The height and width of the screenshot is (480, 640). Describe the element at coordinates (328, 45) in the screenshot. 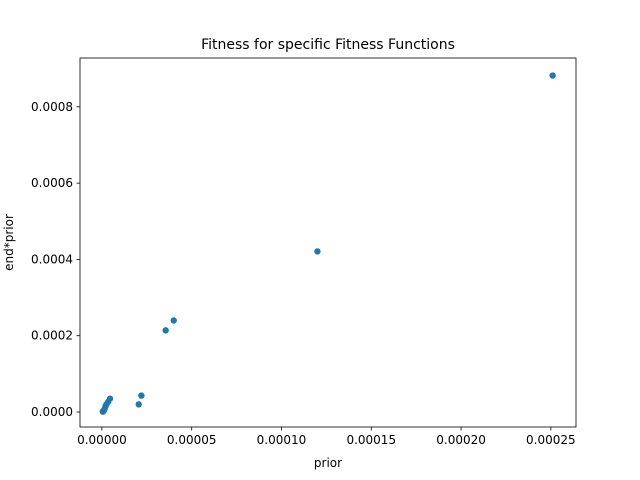

I see `chart-title: Fitness for specific Fitness Functions` at that location.